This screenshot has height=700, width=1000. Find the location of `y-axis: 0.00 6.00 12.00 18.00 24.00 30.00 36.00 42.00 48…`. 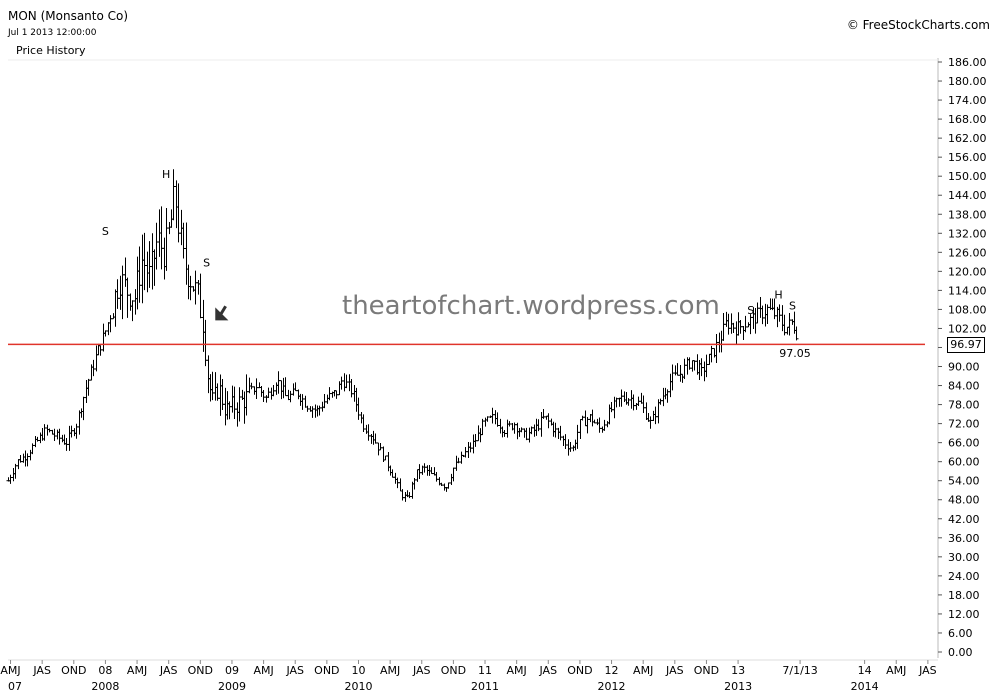

y-axis: 0.00 6.00 12.00 18.00 24.00 30.00 36.00 42.00 48… is located at coordinates (962, 357).